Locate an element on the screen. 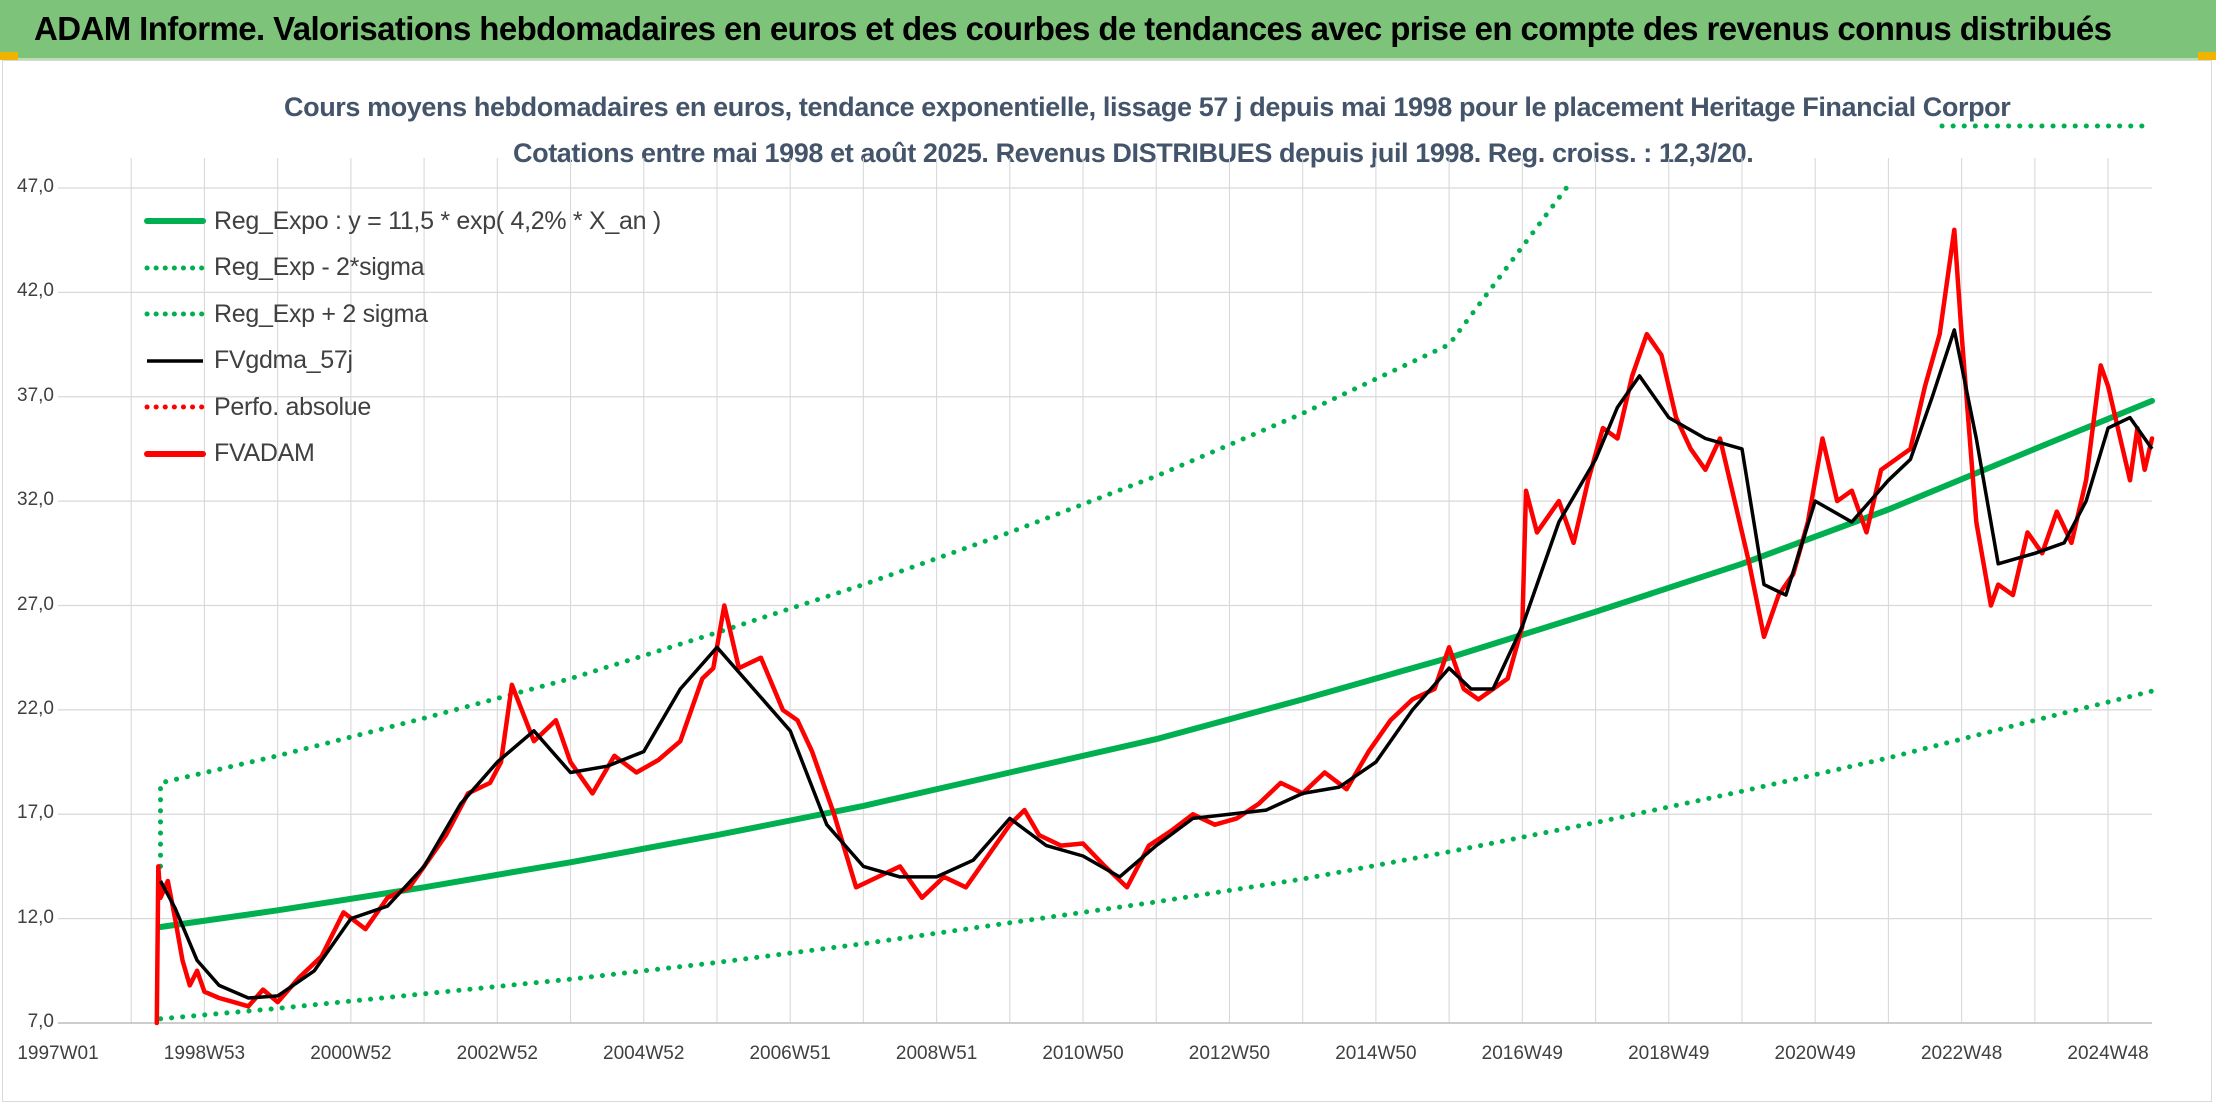 Image resolution: width=2216 pixels, height=1106 pixels. y-tick-label: 17,0 is located at coordinates (35, 813).